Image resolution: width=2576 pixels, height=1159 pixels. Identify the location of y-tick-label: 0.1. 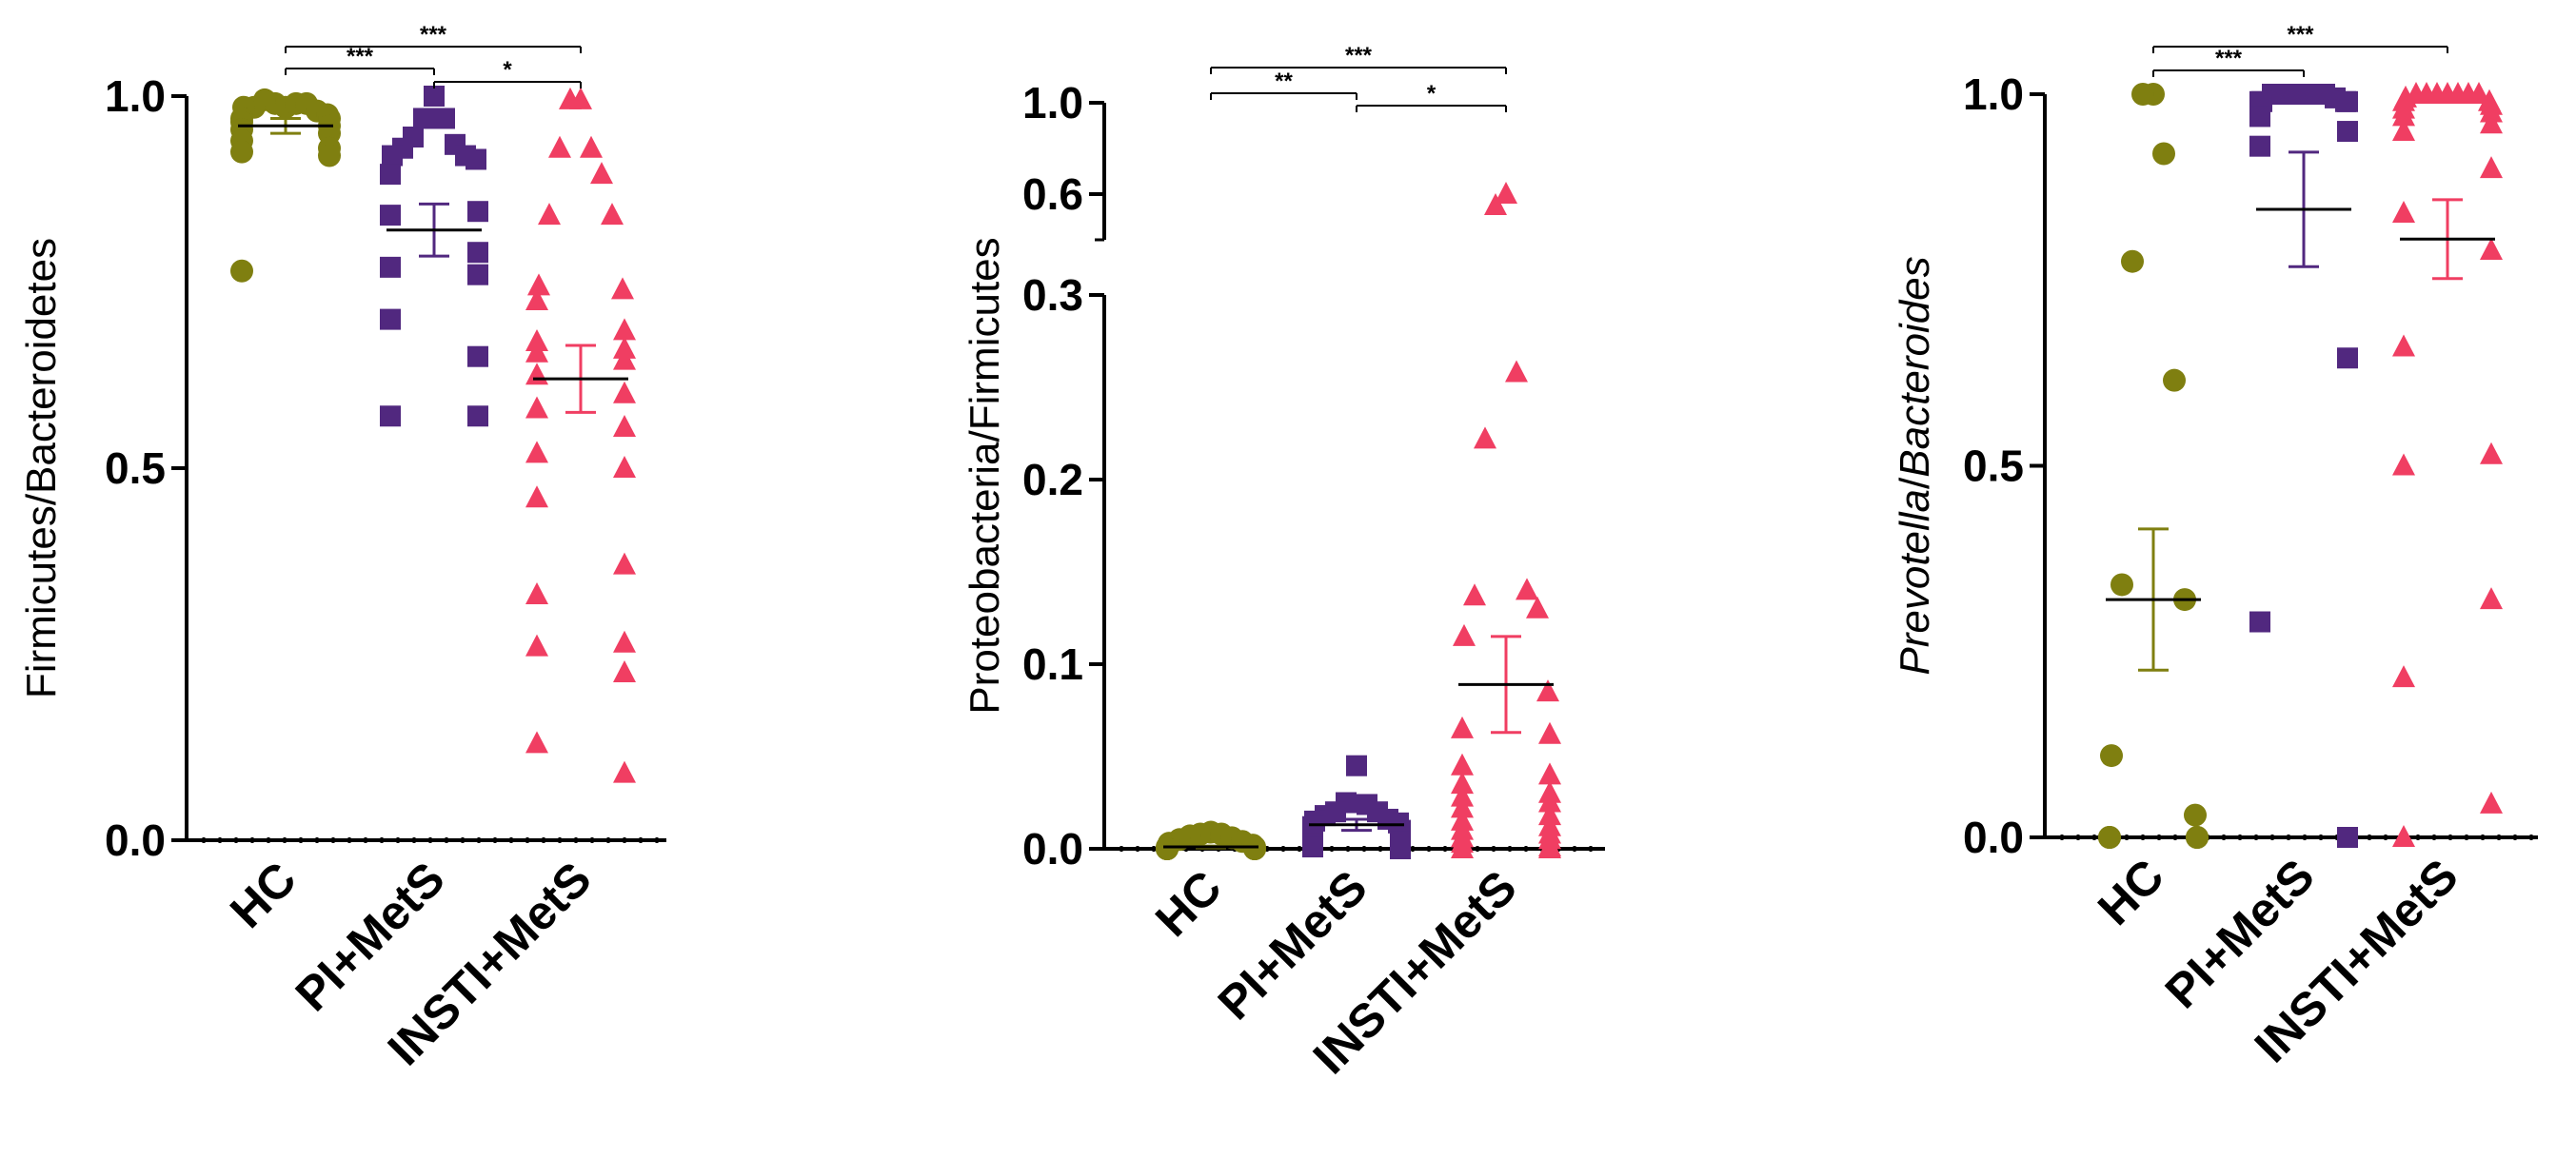
(1052, 664).